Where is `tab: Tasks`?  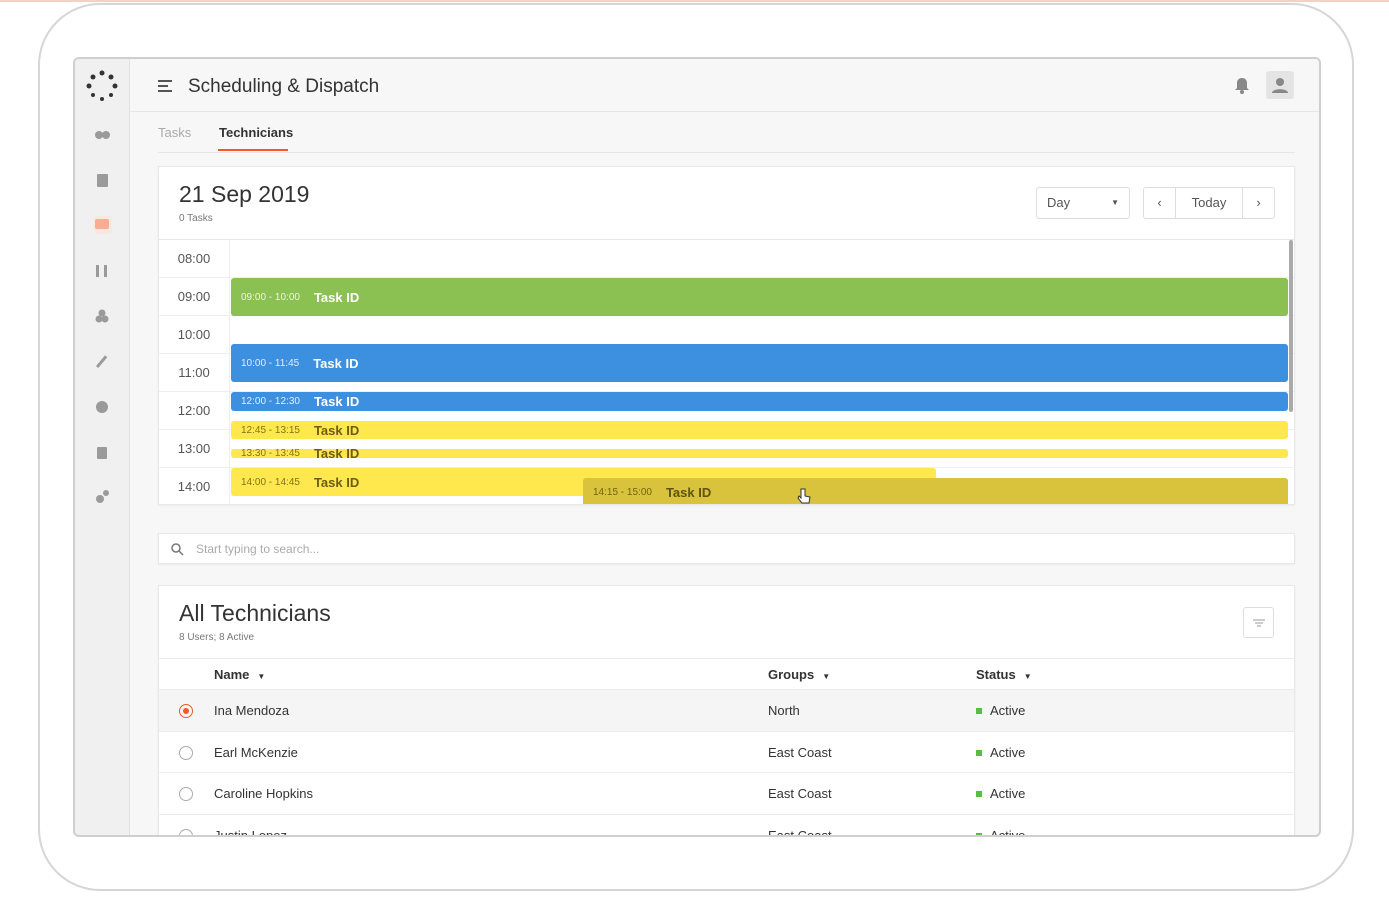
tab: Tasks is located at coordinates (175, 132).